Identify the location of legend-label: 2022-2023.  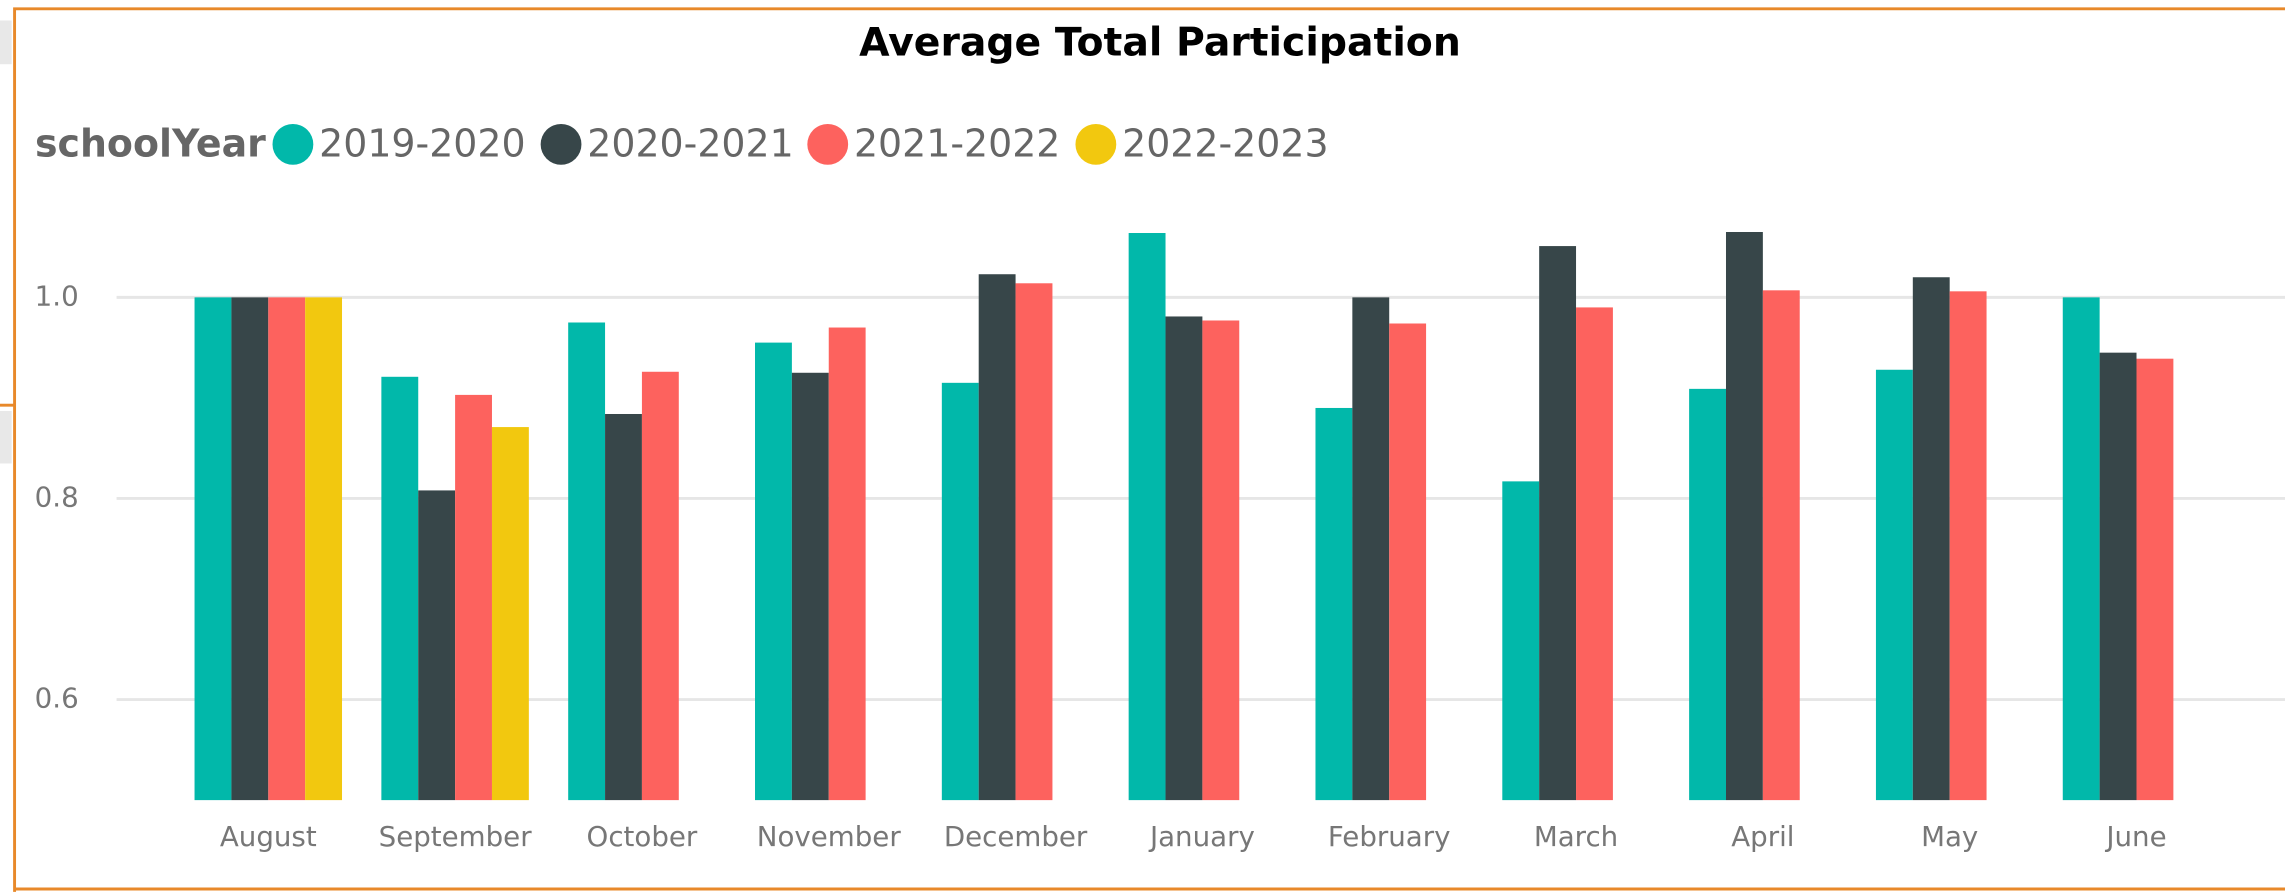
(1225, 143).